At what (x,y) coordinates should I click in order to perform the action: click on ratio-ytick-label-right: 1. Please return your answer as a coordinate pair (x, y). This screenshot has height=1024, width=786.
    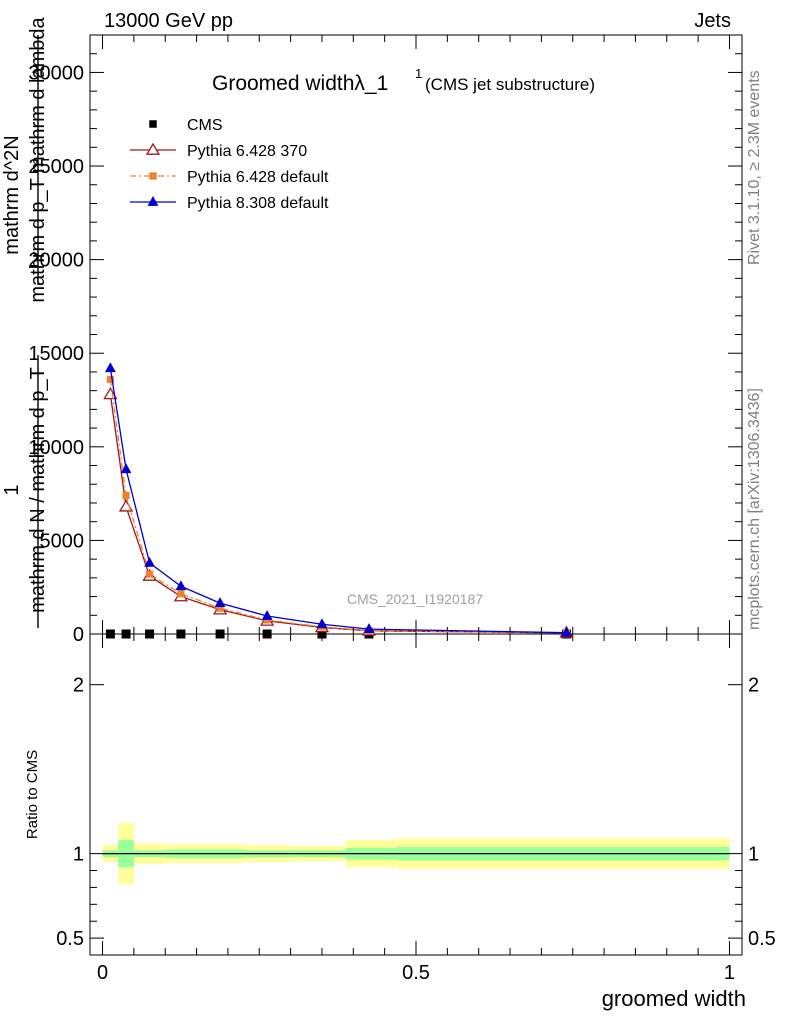
    Looking at the image, I should click on (753, 855).